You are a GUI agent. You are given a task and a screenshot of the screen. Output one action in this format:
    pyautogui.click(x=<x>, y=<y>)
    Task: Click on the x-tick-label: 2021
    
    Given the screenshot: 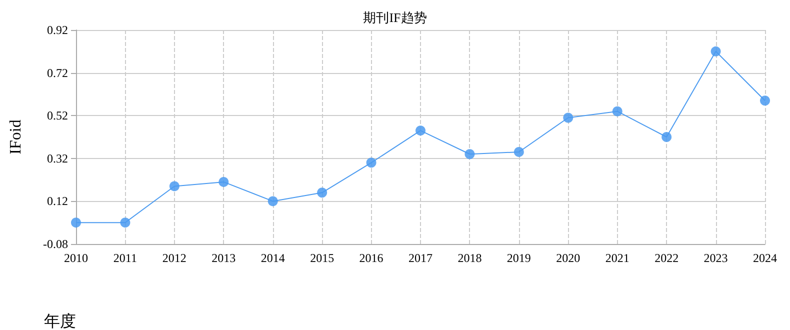 What is the action you would take?
    pyautogui.click(x=617, y=258)
    